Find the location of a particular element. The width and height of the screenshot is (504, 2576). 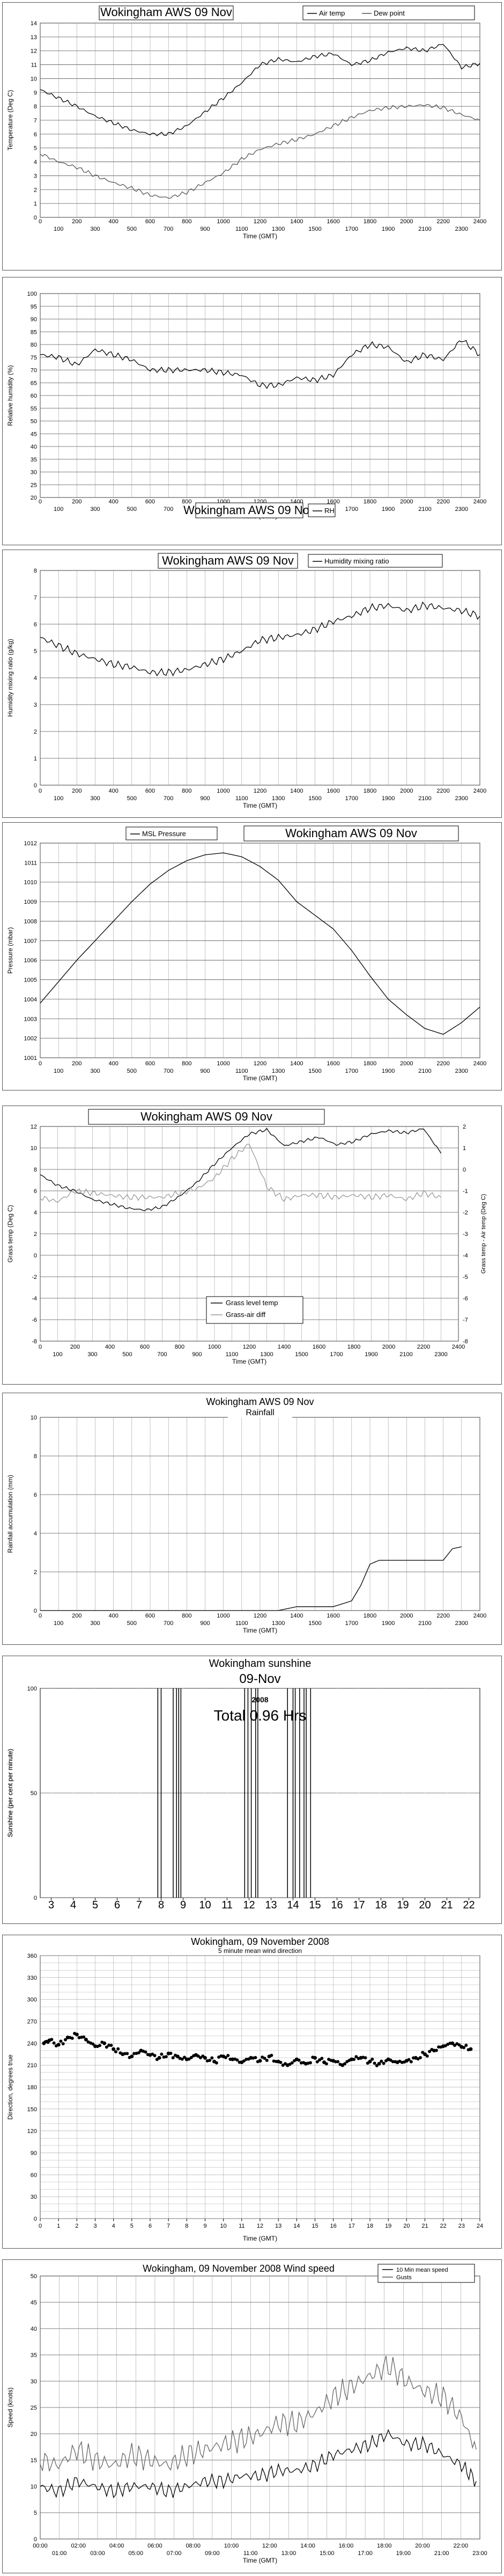

x-tick-label: 400 is located at coordinates (110, 1347).